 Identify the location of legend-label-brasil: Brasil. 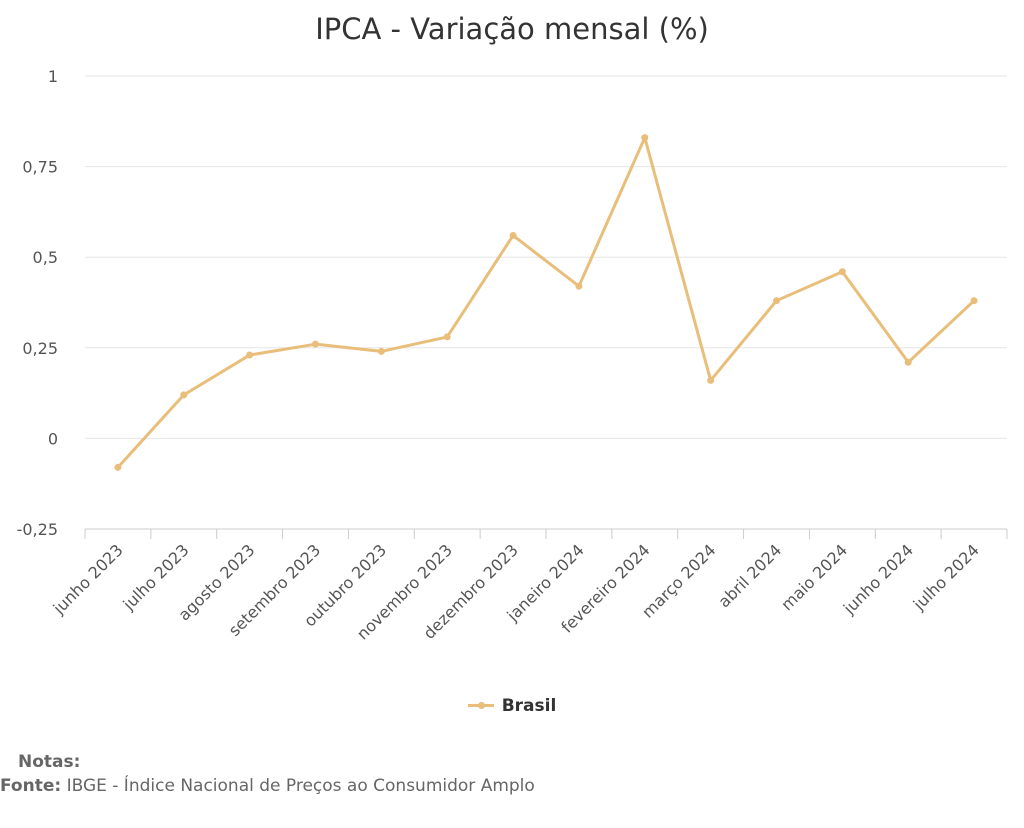
(529, 705).